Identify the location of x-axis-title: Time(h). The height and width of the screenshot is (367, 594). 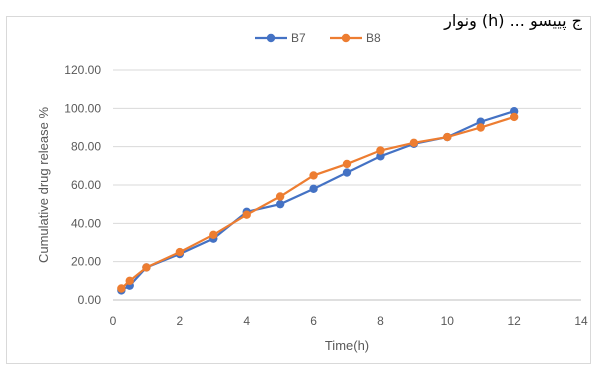
(347, 345).